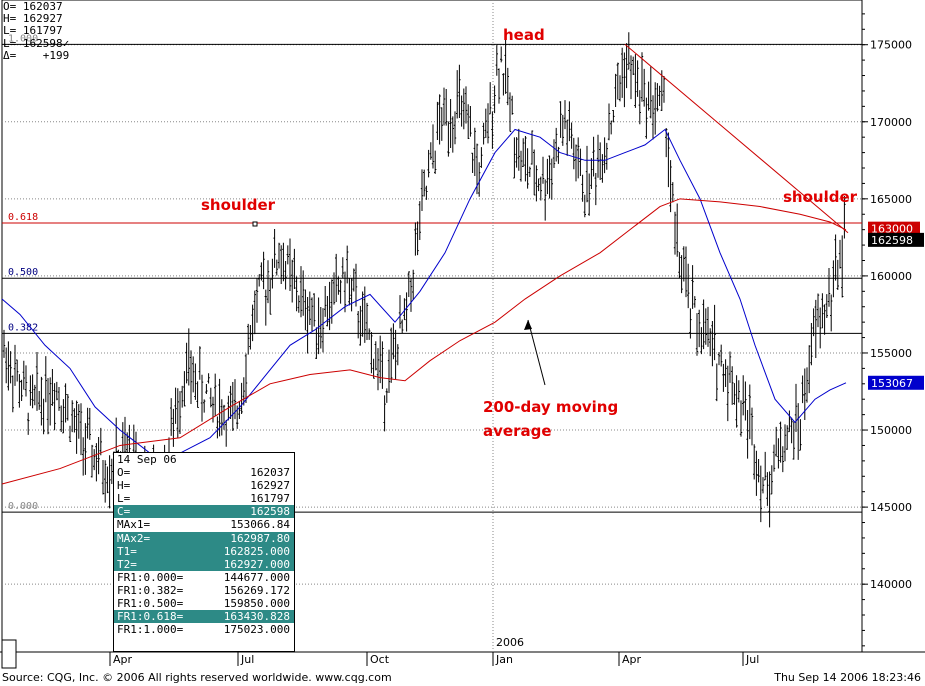 The image size is (925, 686). Describe the element at coordinates (33, 6) in the screenshot. I see `ohlc-open: O= 162037` at that location.